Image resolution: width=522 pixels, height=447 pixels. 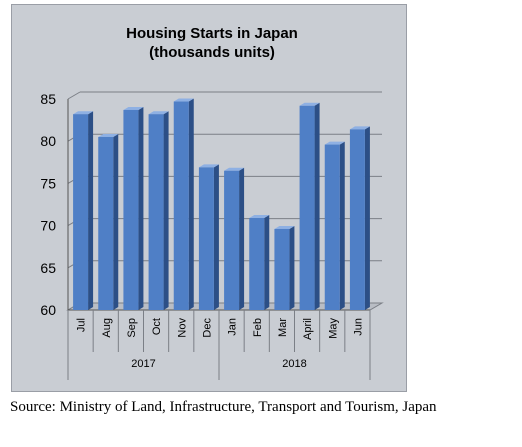 What do you see at coordinates (48, 99) in the screenshot?
I see `y-tick-label: 85` at bounding box center [48, 99].